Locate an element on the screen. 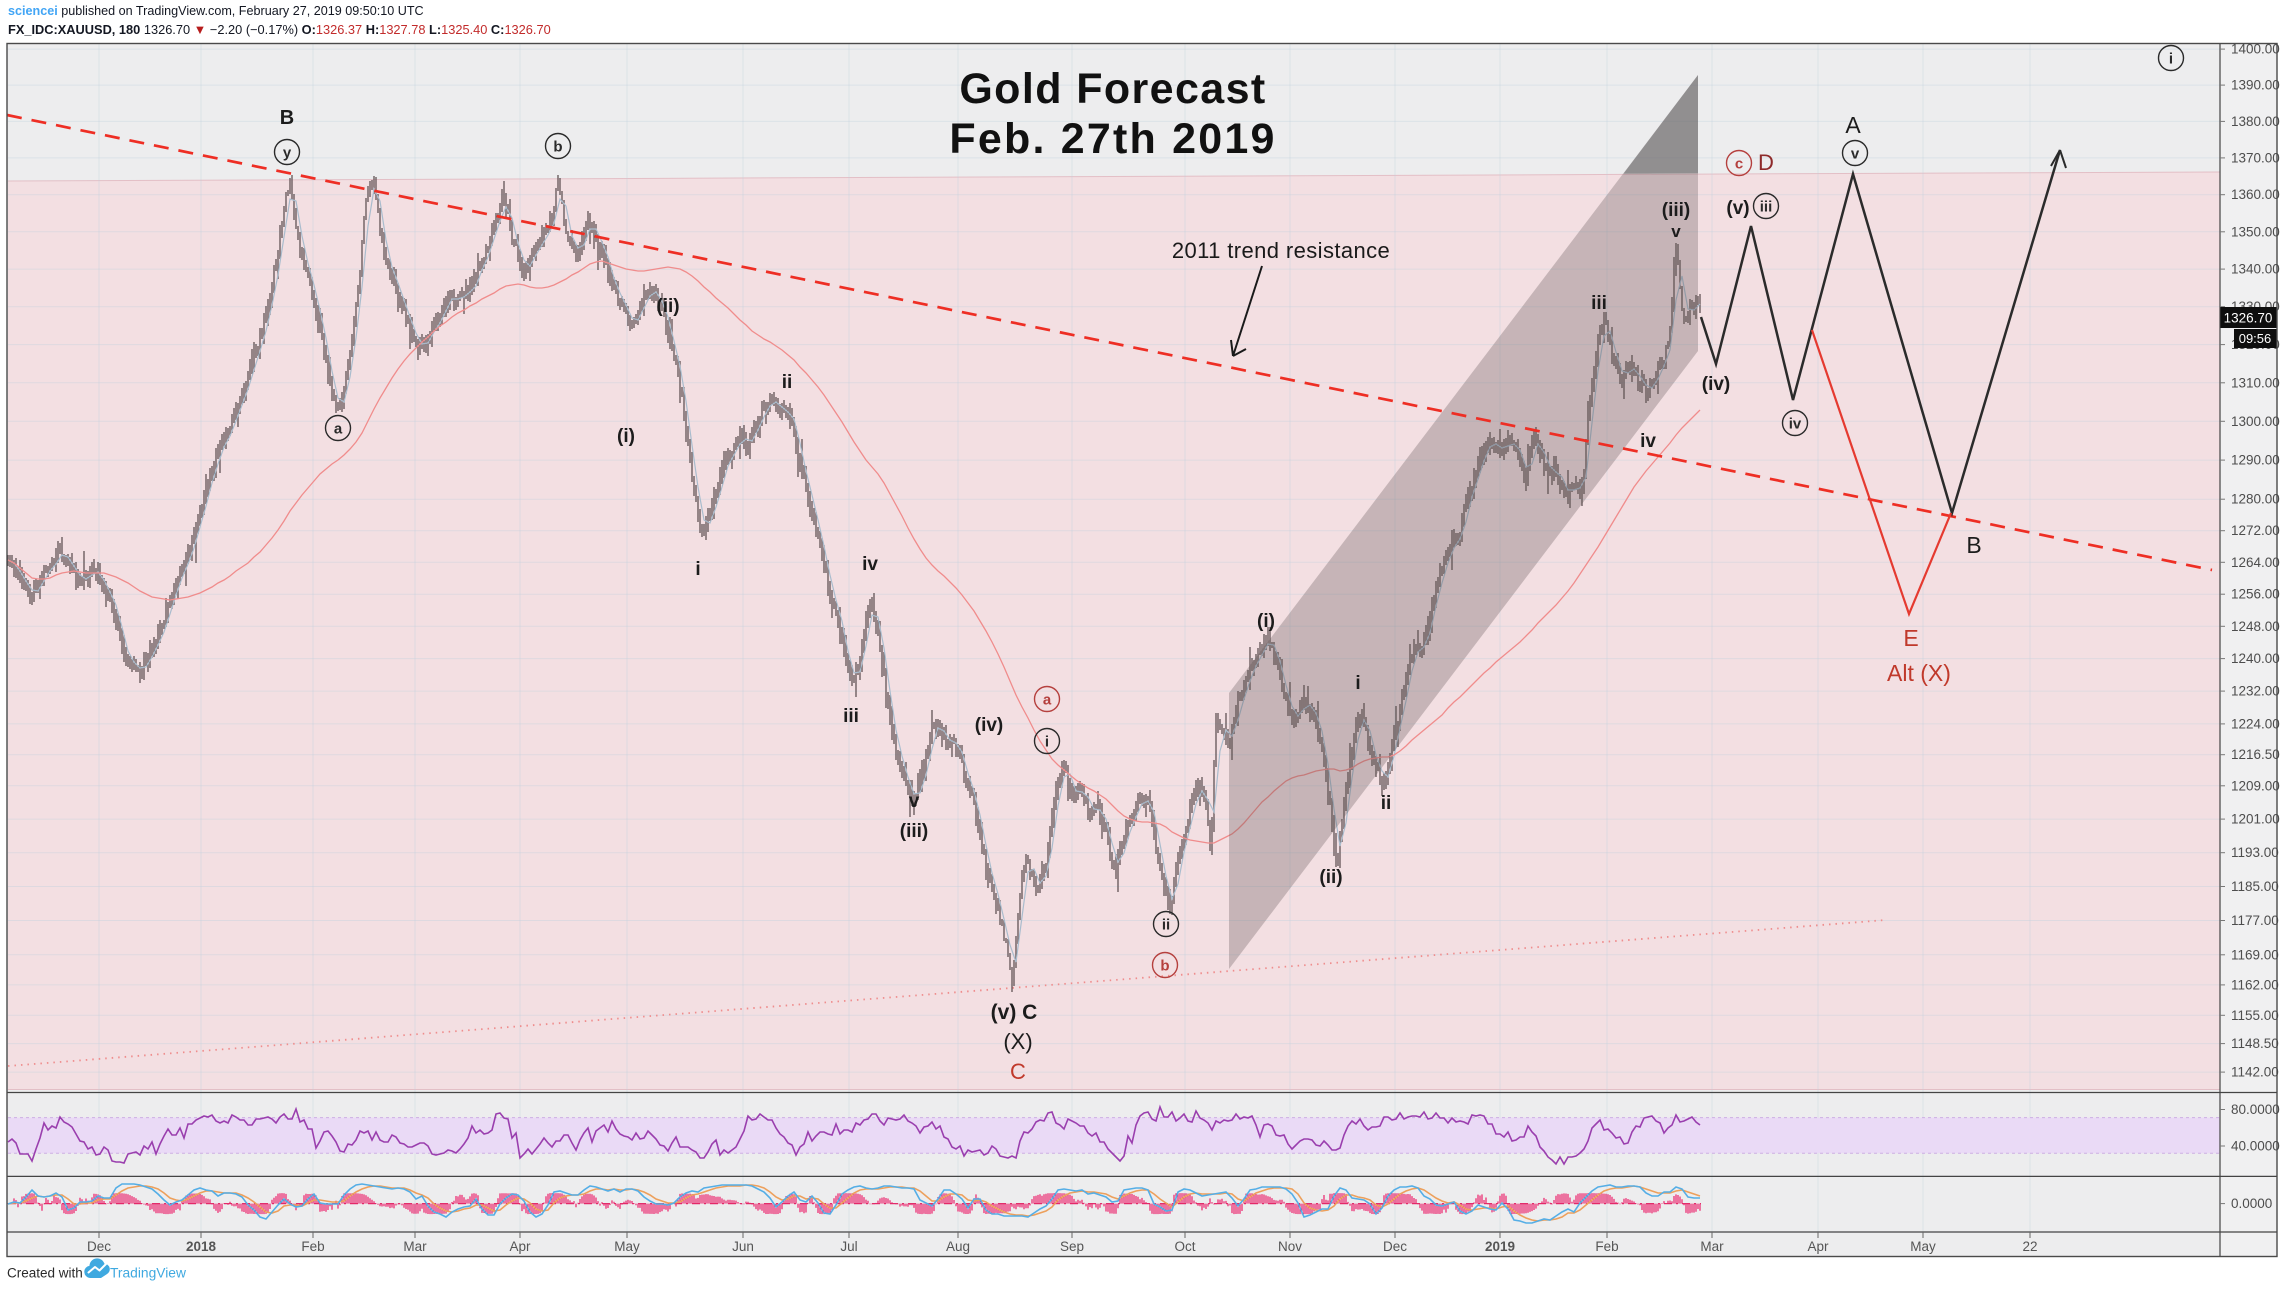 The image size is (2283, 1297). svg-text: 1400.00 is located at coordinates (2255, 49).